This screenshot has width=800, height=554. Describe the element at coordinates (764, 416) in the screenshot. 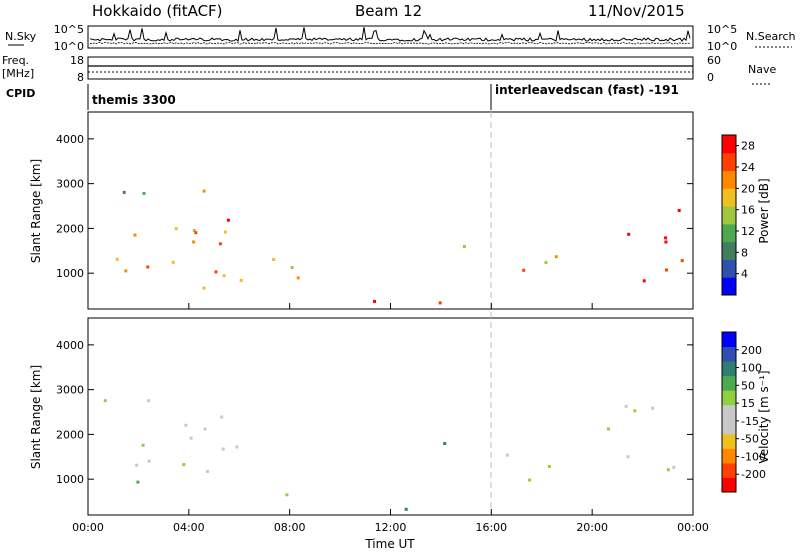

I see `velocity-colorbar-label: Velocity [m s⁻¹]` at that location.